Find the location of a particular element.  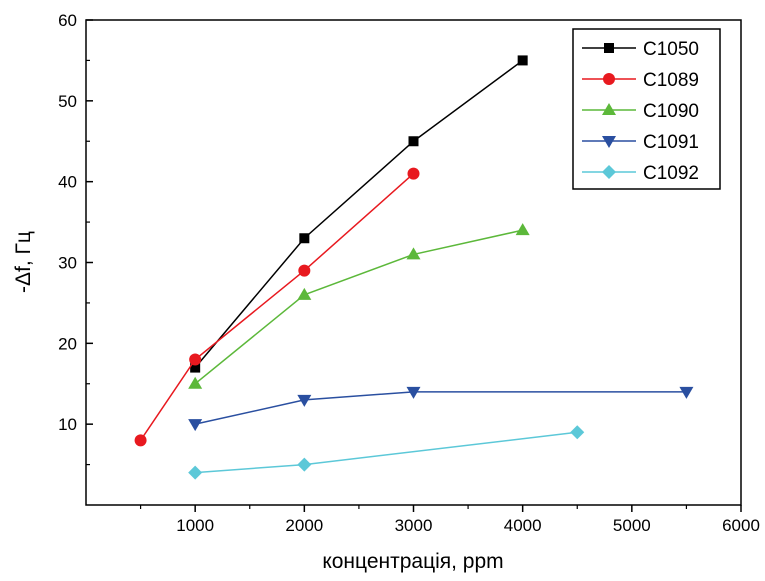

x-axis-title: концентрація, ppm is located at coordinates (412, 561).